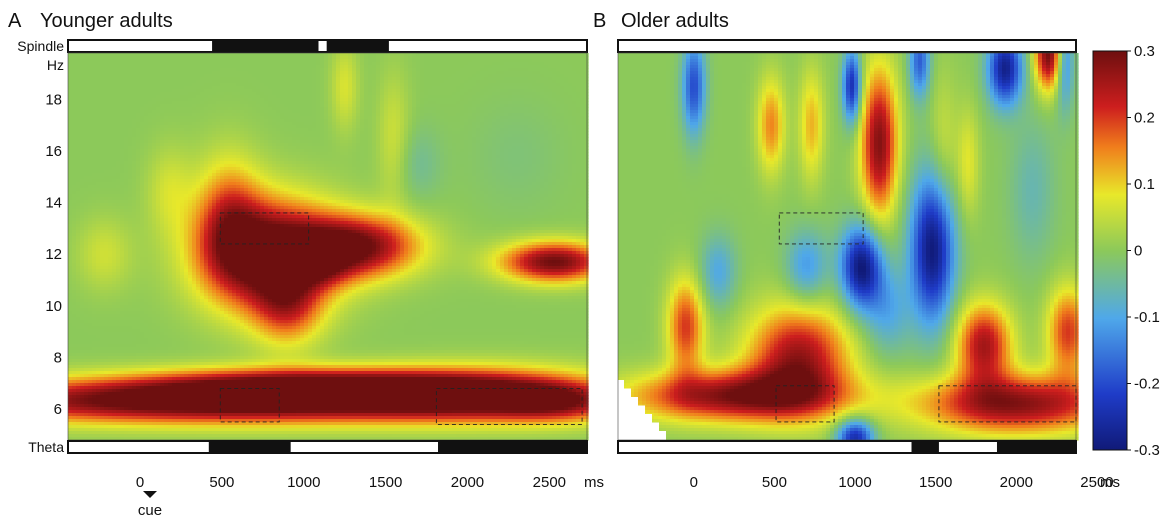 The height and width of the screenshot is (517, 1166). I want to click on spindle-label: Spindle, so click(40, 46).